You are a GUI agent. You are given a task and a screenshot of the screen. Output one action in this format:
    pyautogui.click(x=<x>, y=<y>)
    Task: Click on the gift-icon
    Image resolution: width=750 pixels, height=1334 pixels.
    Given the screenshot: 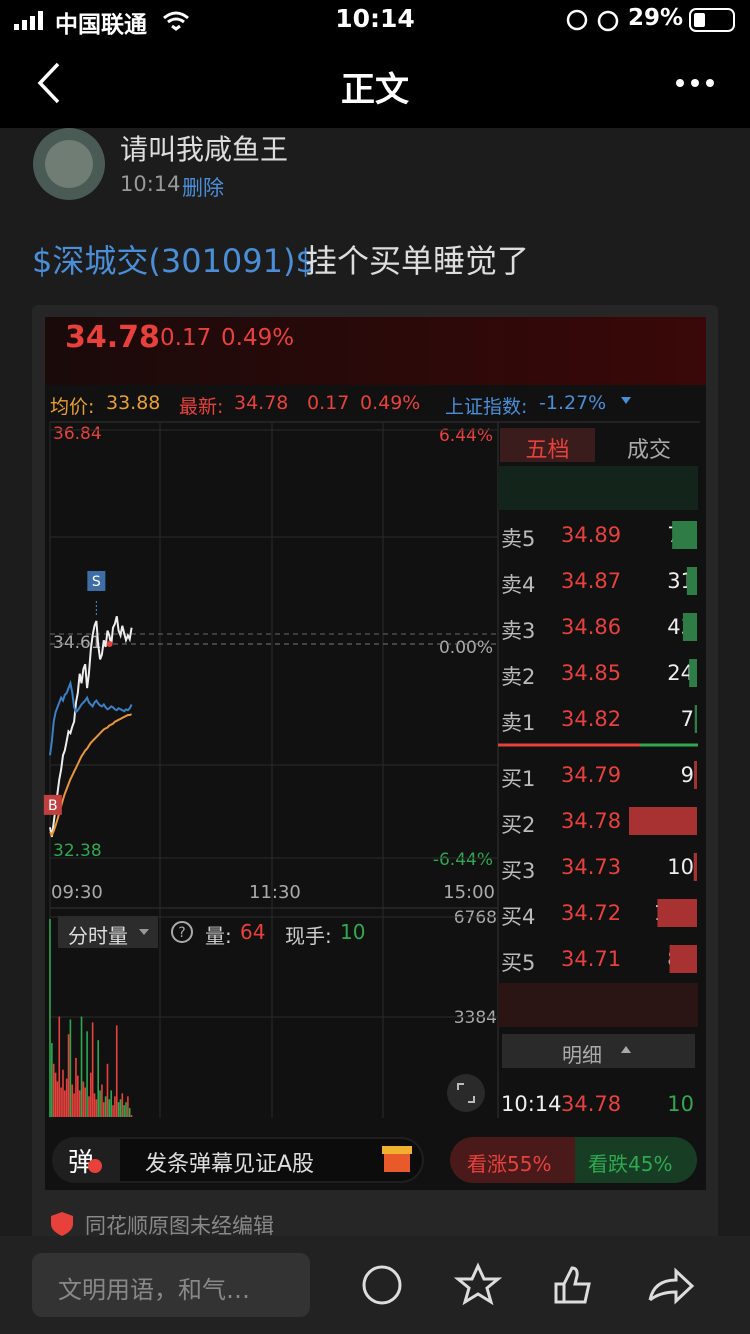 What is the action you would take?
    pyautogui.click(x=397, y=1162)
    